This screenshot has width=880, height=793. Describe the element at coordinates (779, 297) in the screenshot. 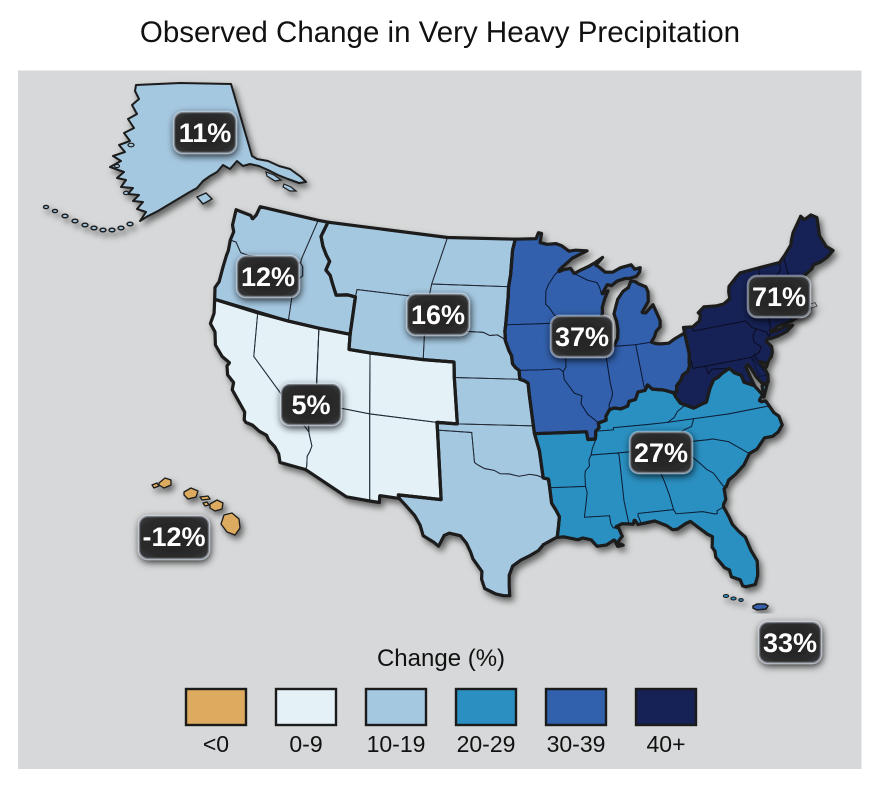

I see `svg-text: 71%` at that location.